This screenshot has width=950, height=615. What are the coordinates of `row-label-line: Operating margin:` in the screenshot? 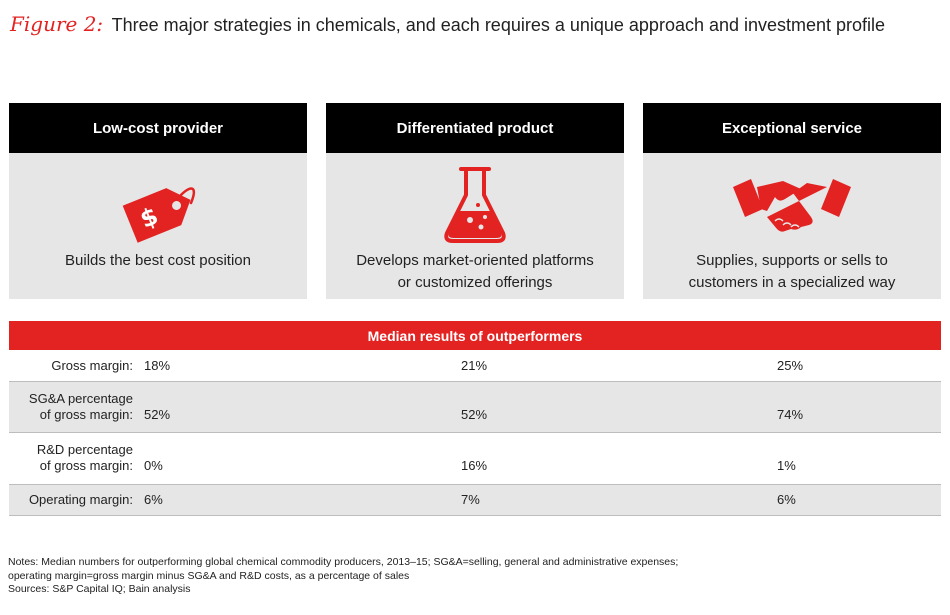 It's located at (80, 499).